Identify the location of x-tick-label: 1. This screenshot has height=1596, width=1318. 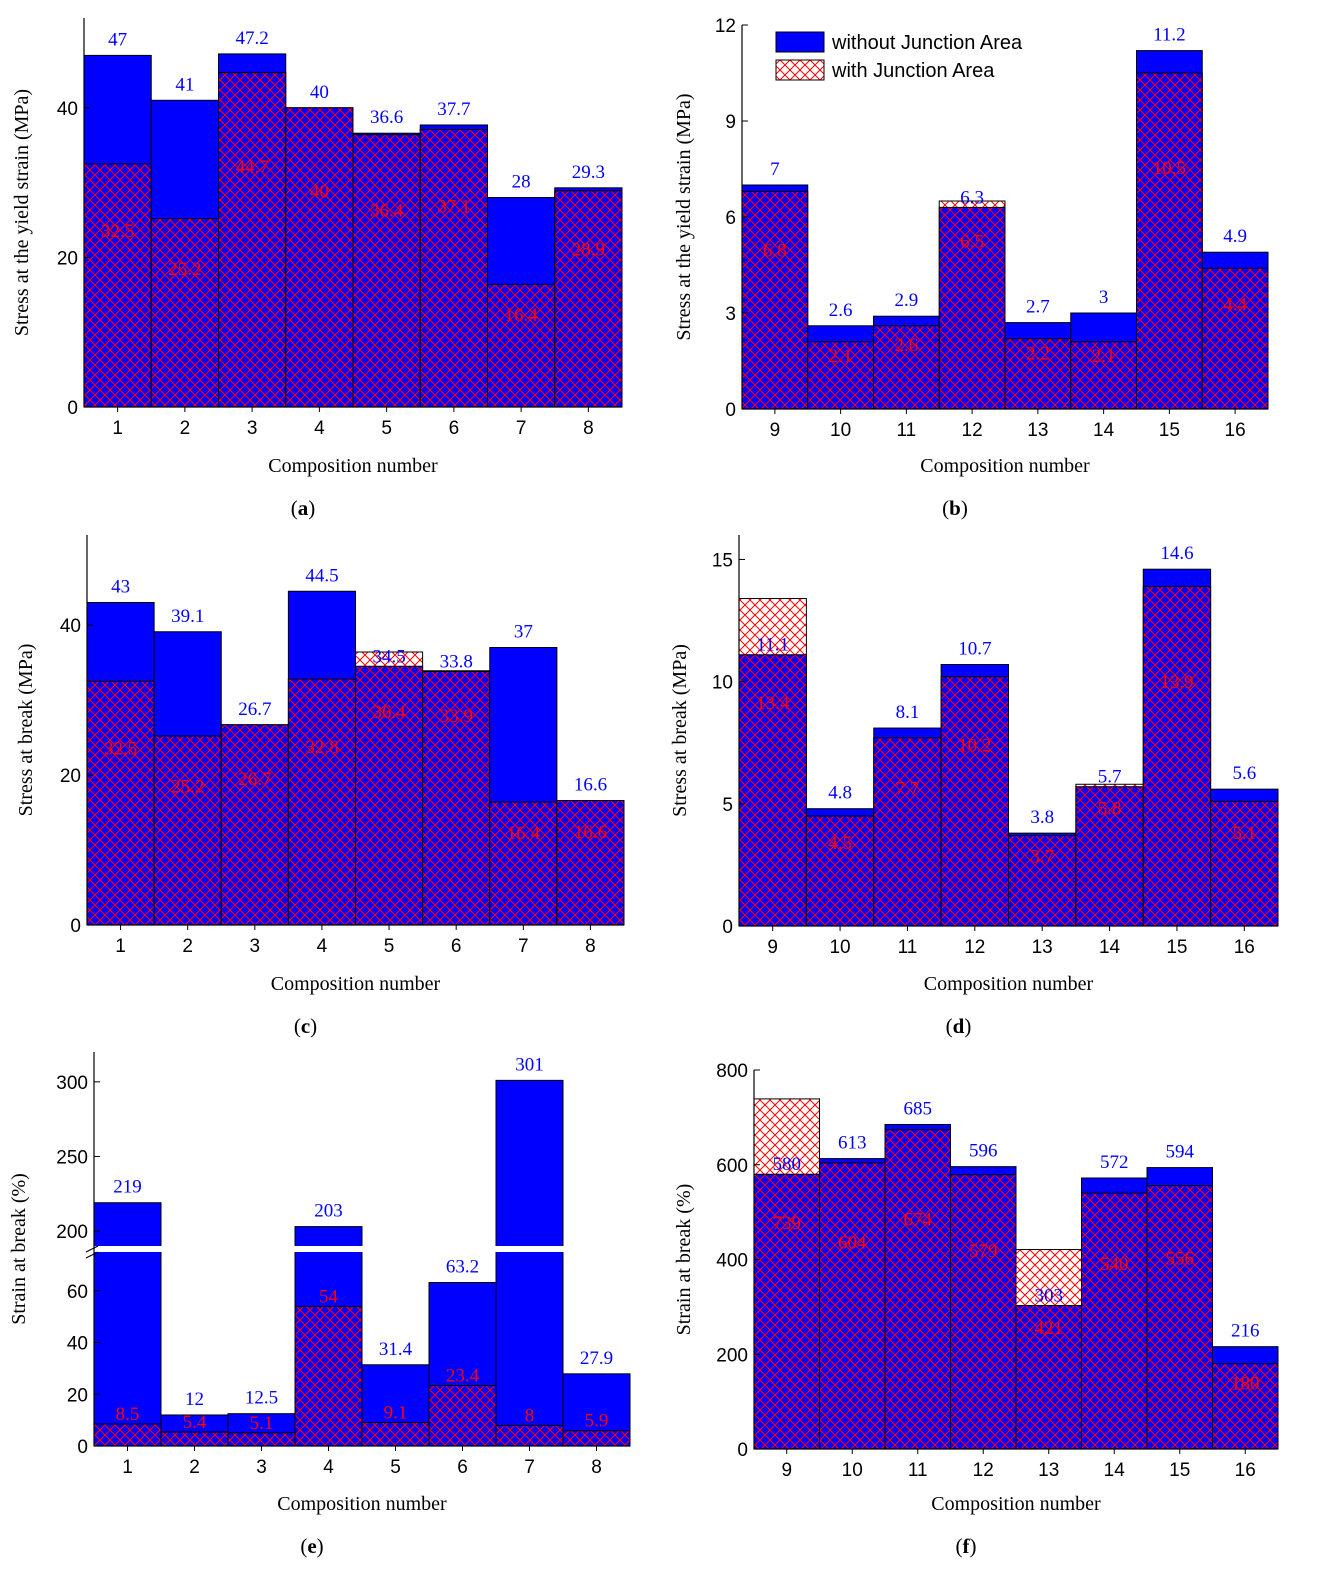
(127, 1467).